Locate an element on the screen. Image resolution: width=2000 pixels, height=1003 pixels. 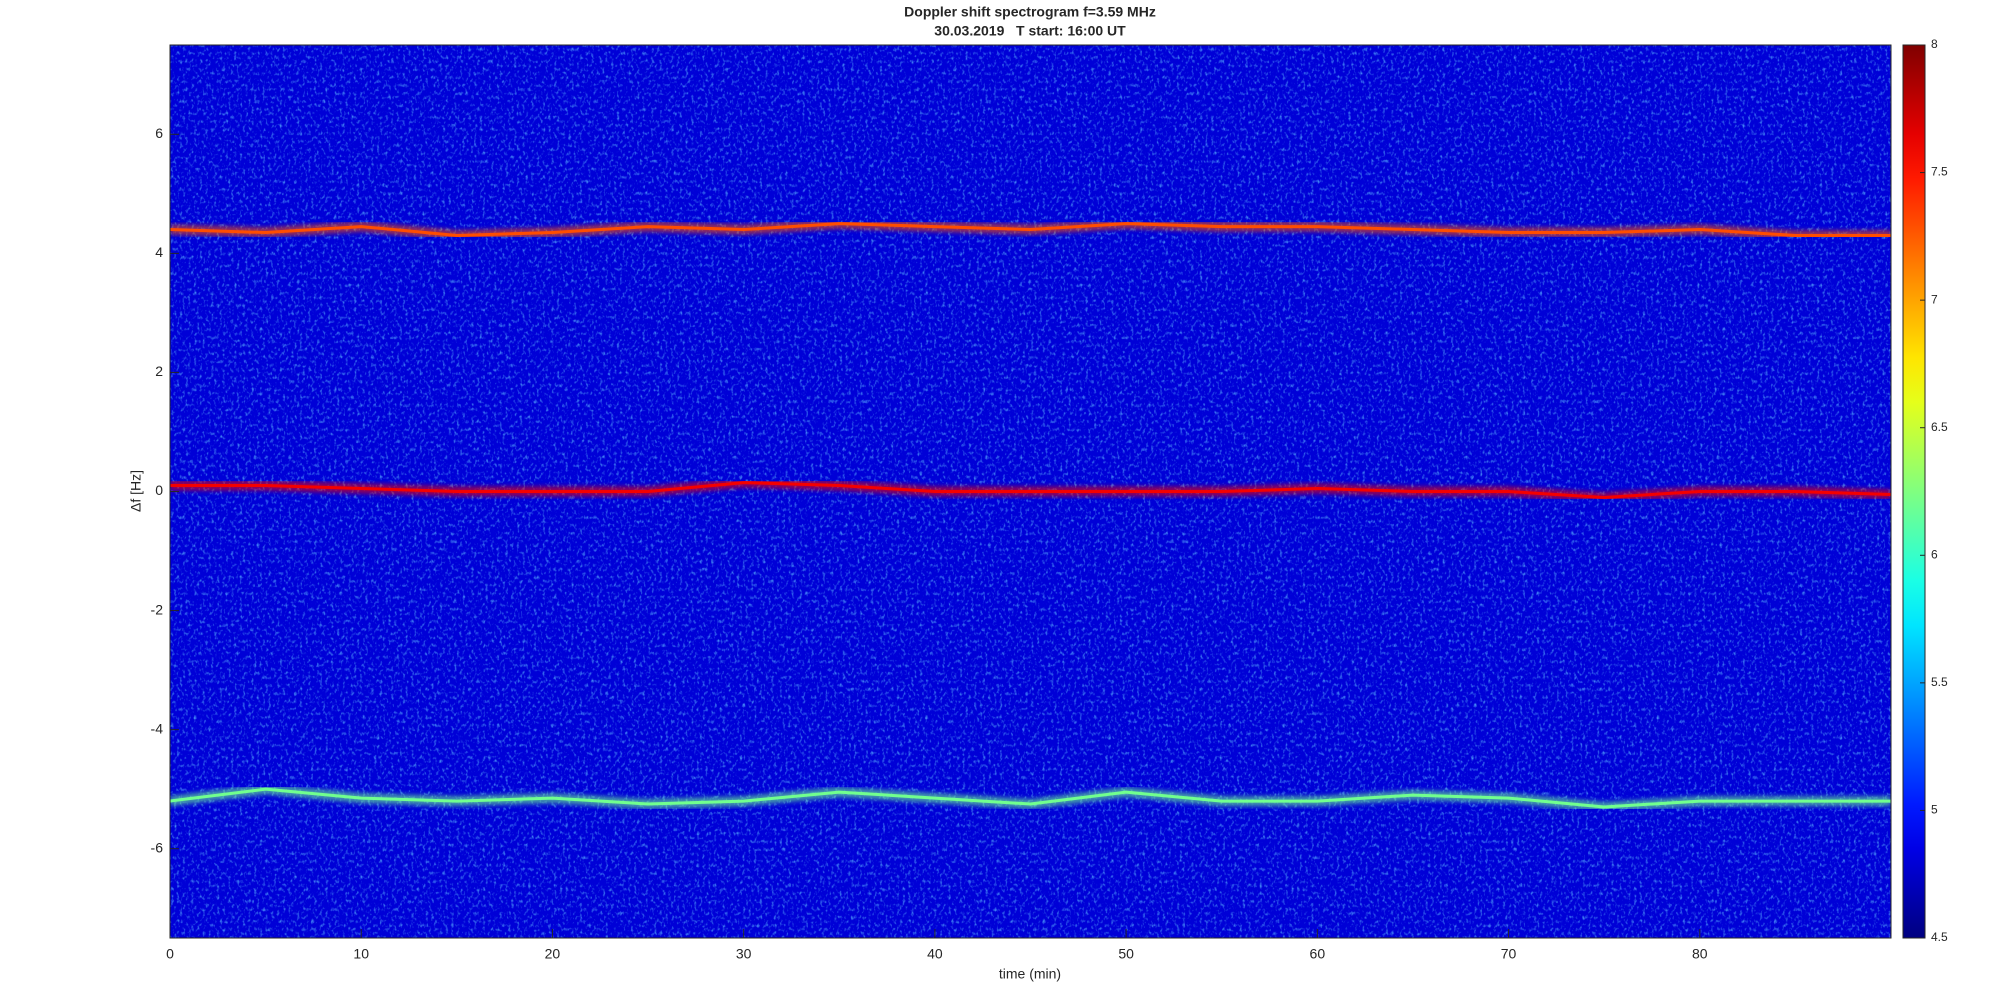
y-tick-label: 6 is located at coordinates (159, 133).